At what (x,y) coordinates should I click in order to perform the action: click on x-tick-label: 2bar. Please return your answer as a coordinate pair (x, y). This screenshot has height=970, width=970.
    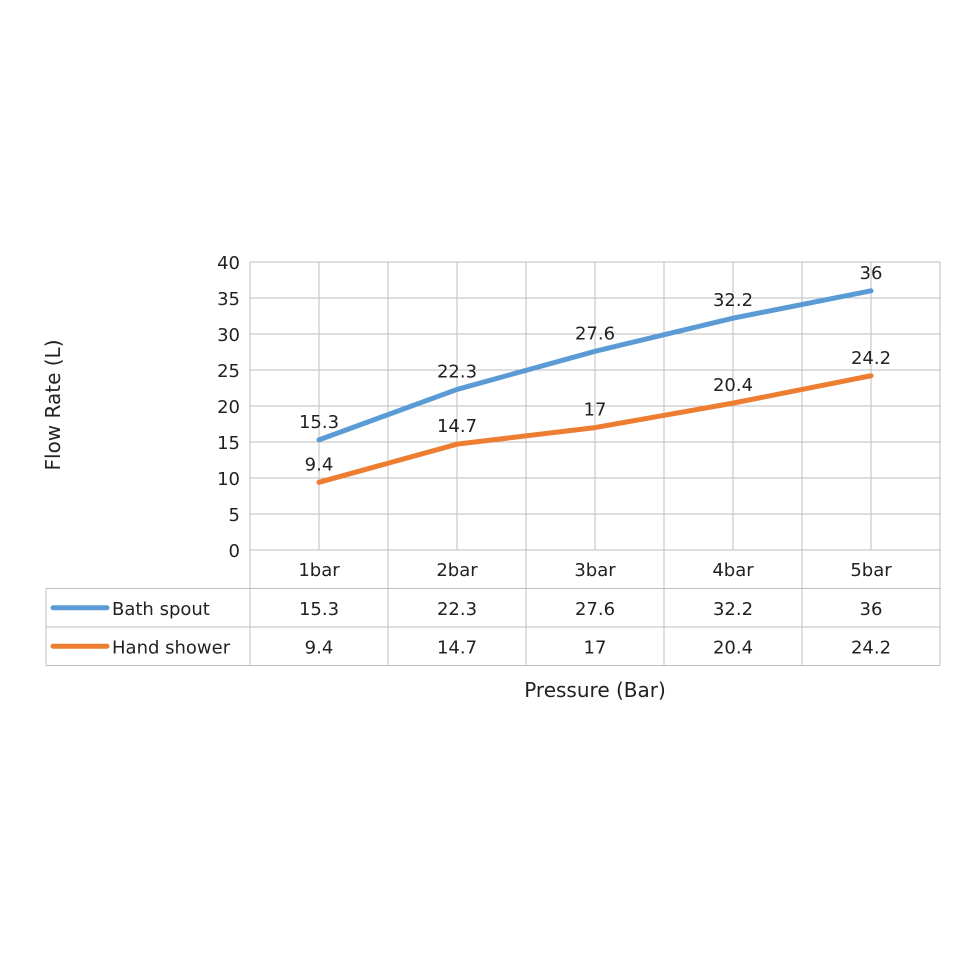
    Looking at the image, I should click on (457, 570).